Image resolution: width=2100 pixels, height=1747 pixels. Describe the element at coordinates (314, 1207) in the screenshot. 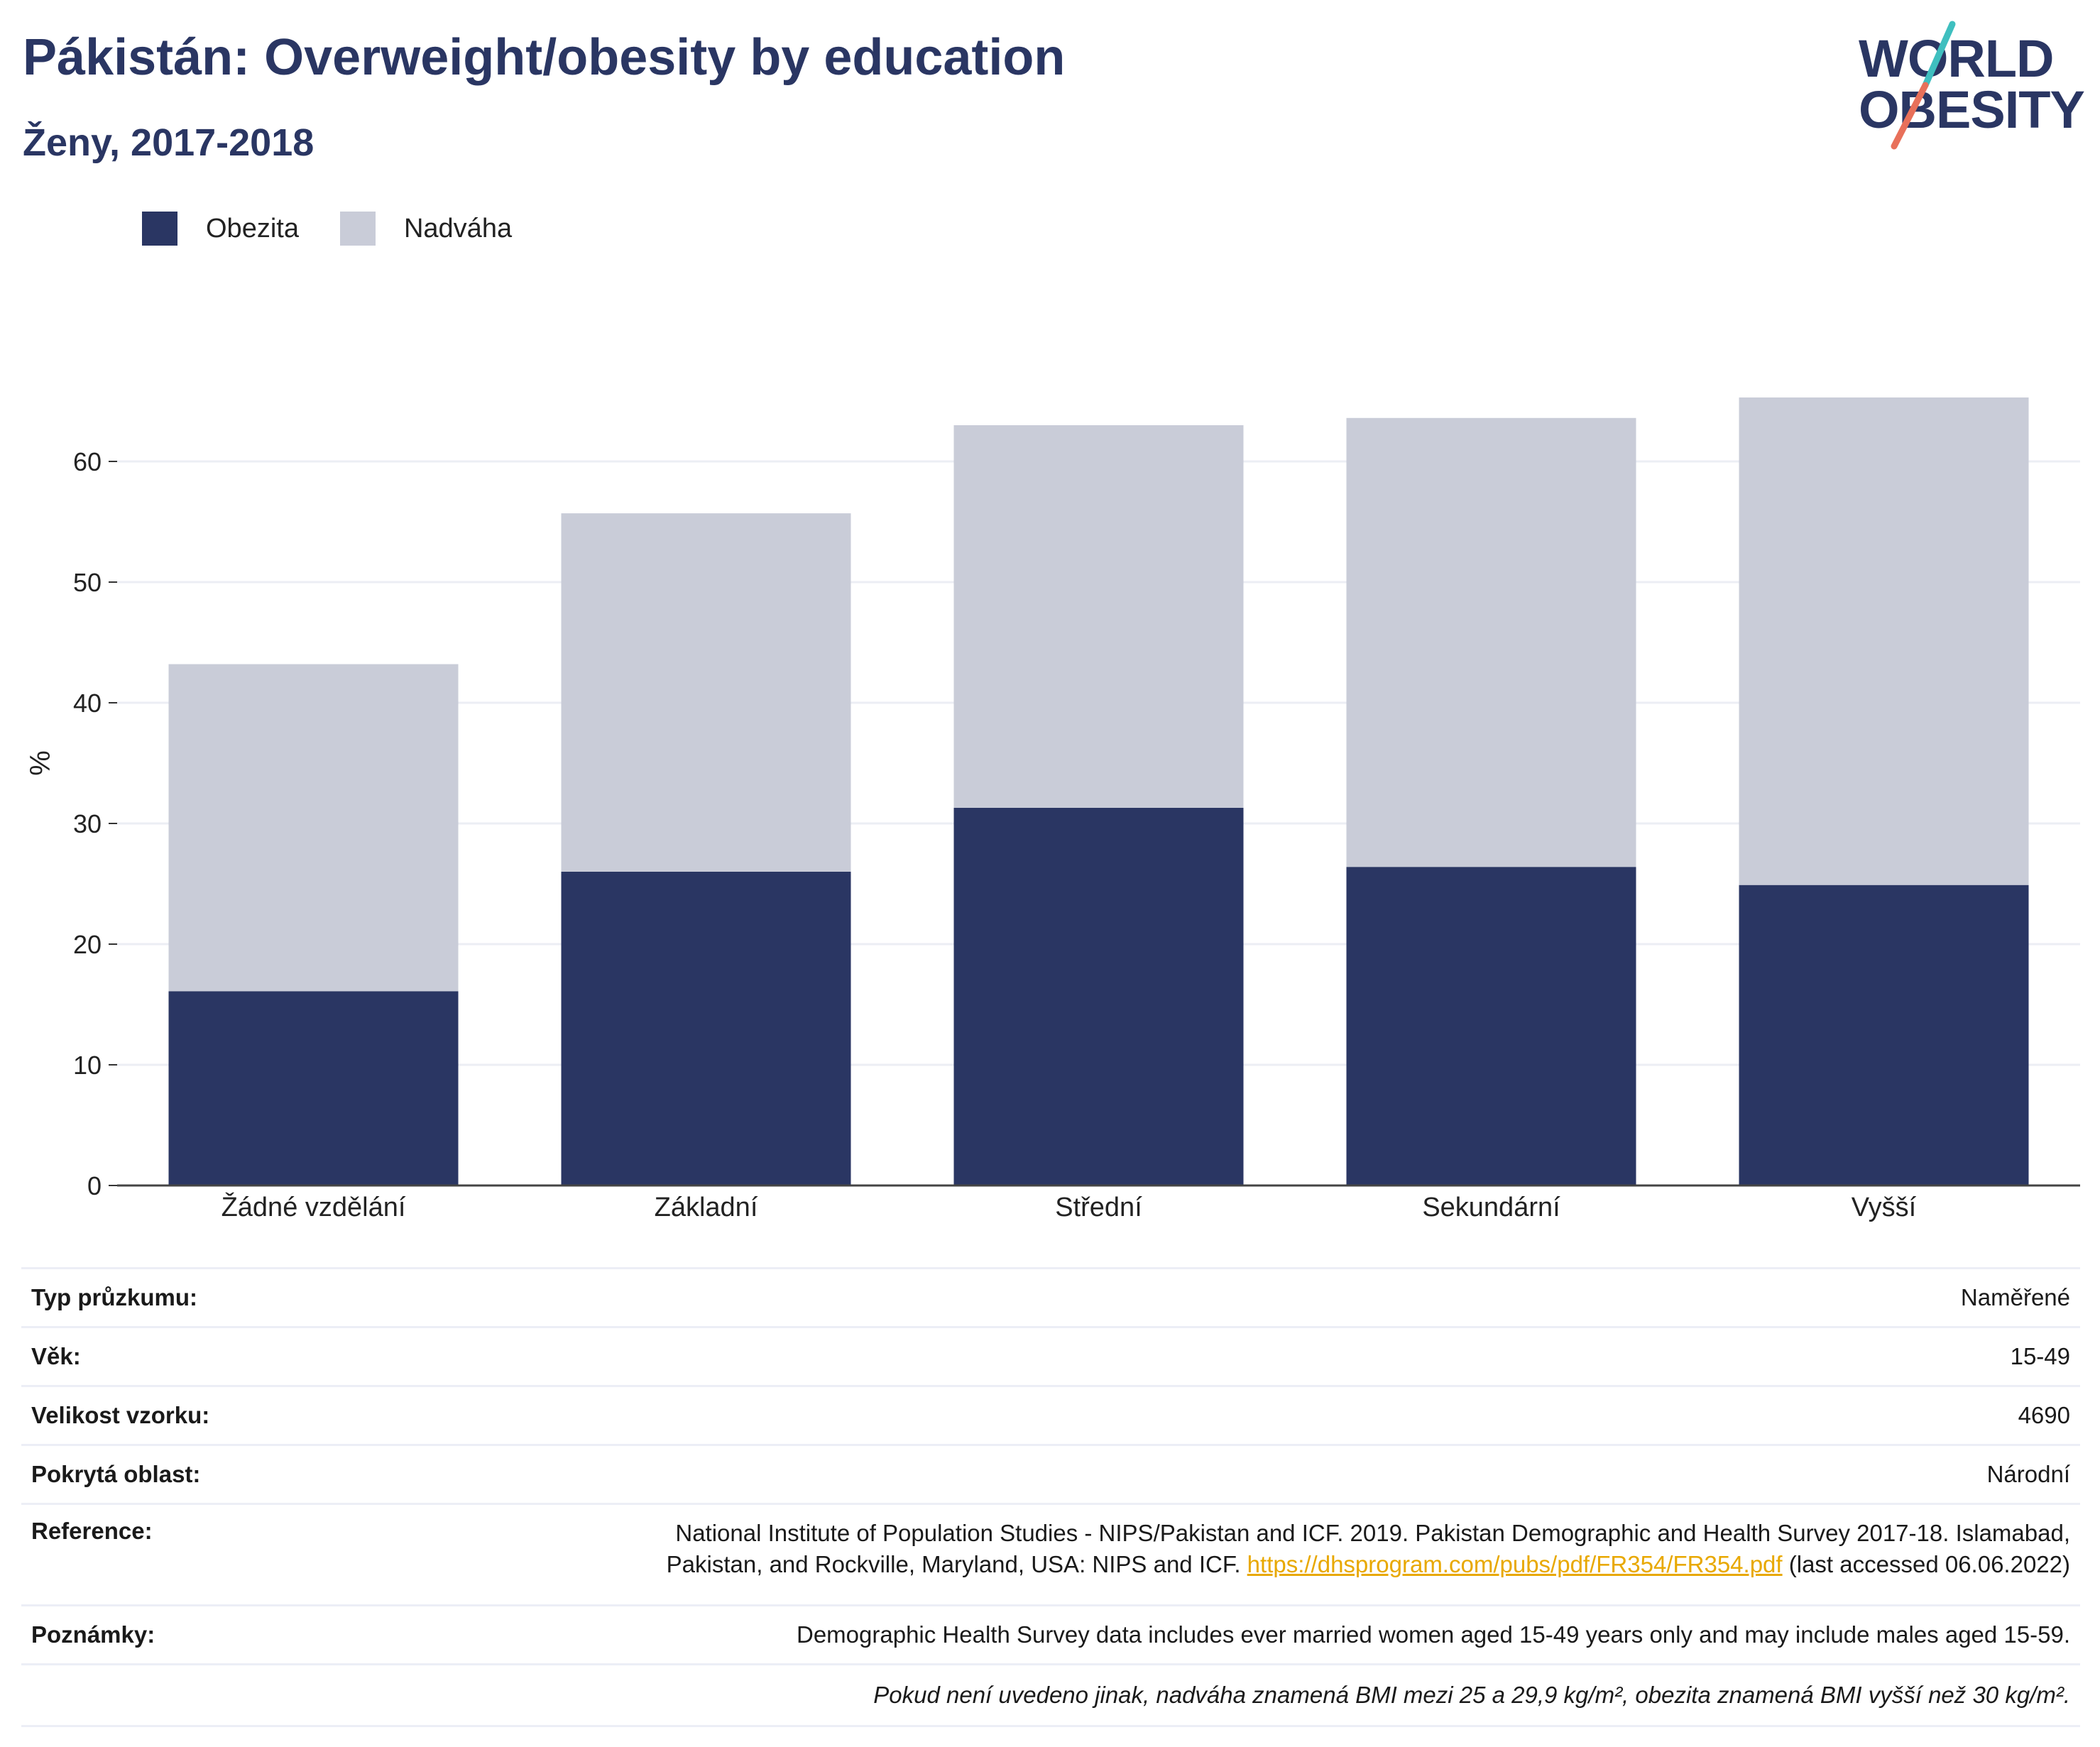

I see `x-tick-label: Žádné vzdělání` at that location.